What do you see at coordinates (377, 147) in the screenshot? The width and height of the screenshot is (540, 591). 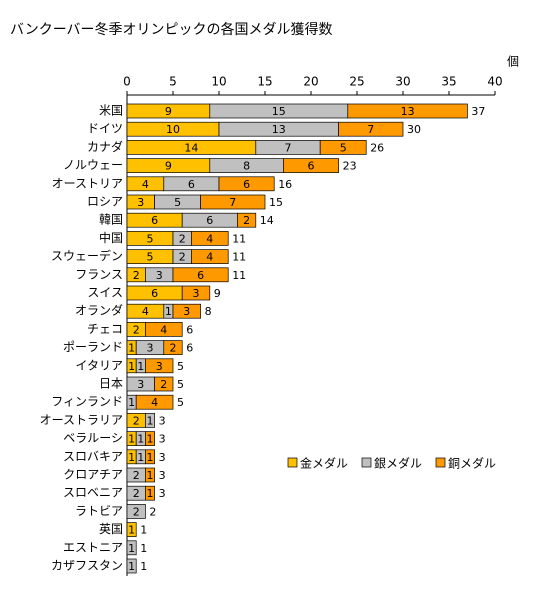 I see `total-label: 26` at bounding box center [377, 147].